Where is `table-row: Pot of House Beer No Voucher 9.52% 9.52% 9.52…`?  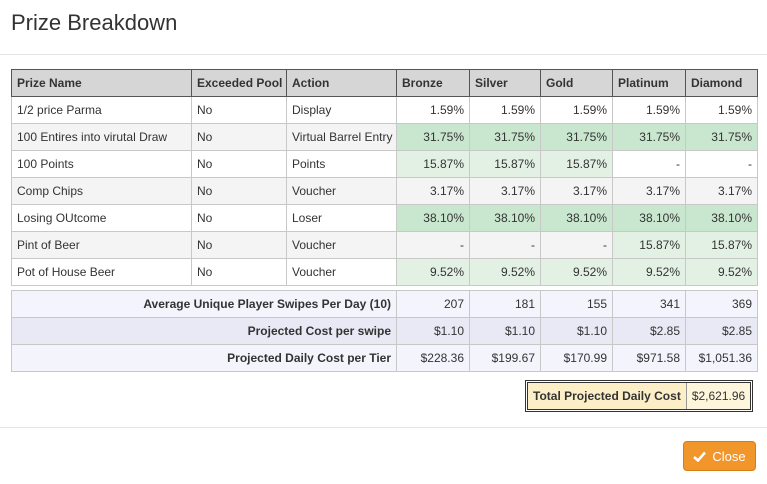
table-row: Pot of House Beer No Voucher 9.52% 9.52% 9.52… is located at coordinates (384, 272).